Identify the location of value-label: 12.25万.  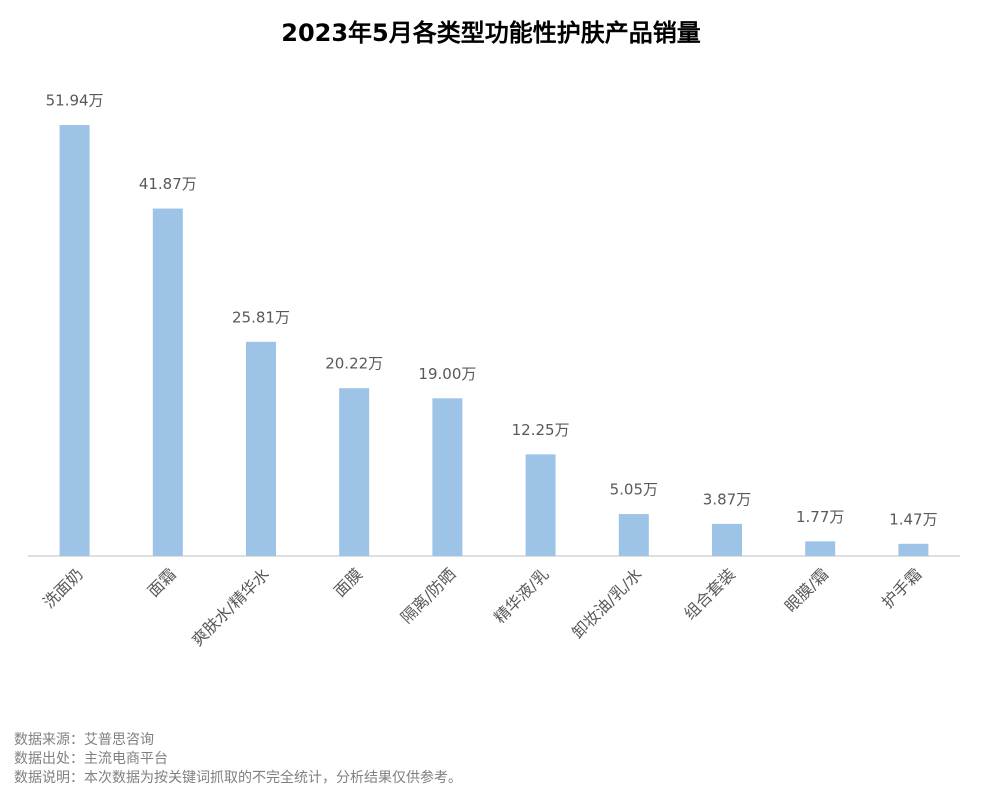
(541, 430).